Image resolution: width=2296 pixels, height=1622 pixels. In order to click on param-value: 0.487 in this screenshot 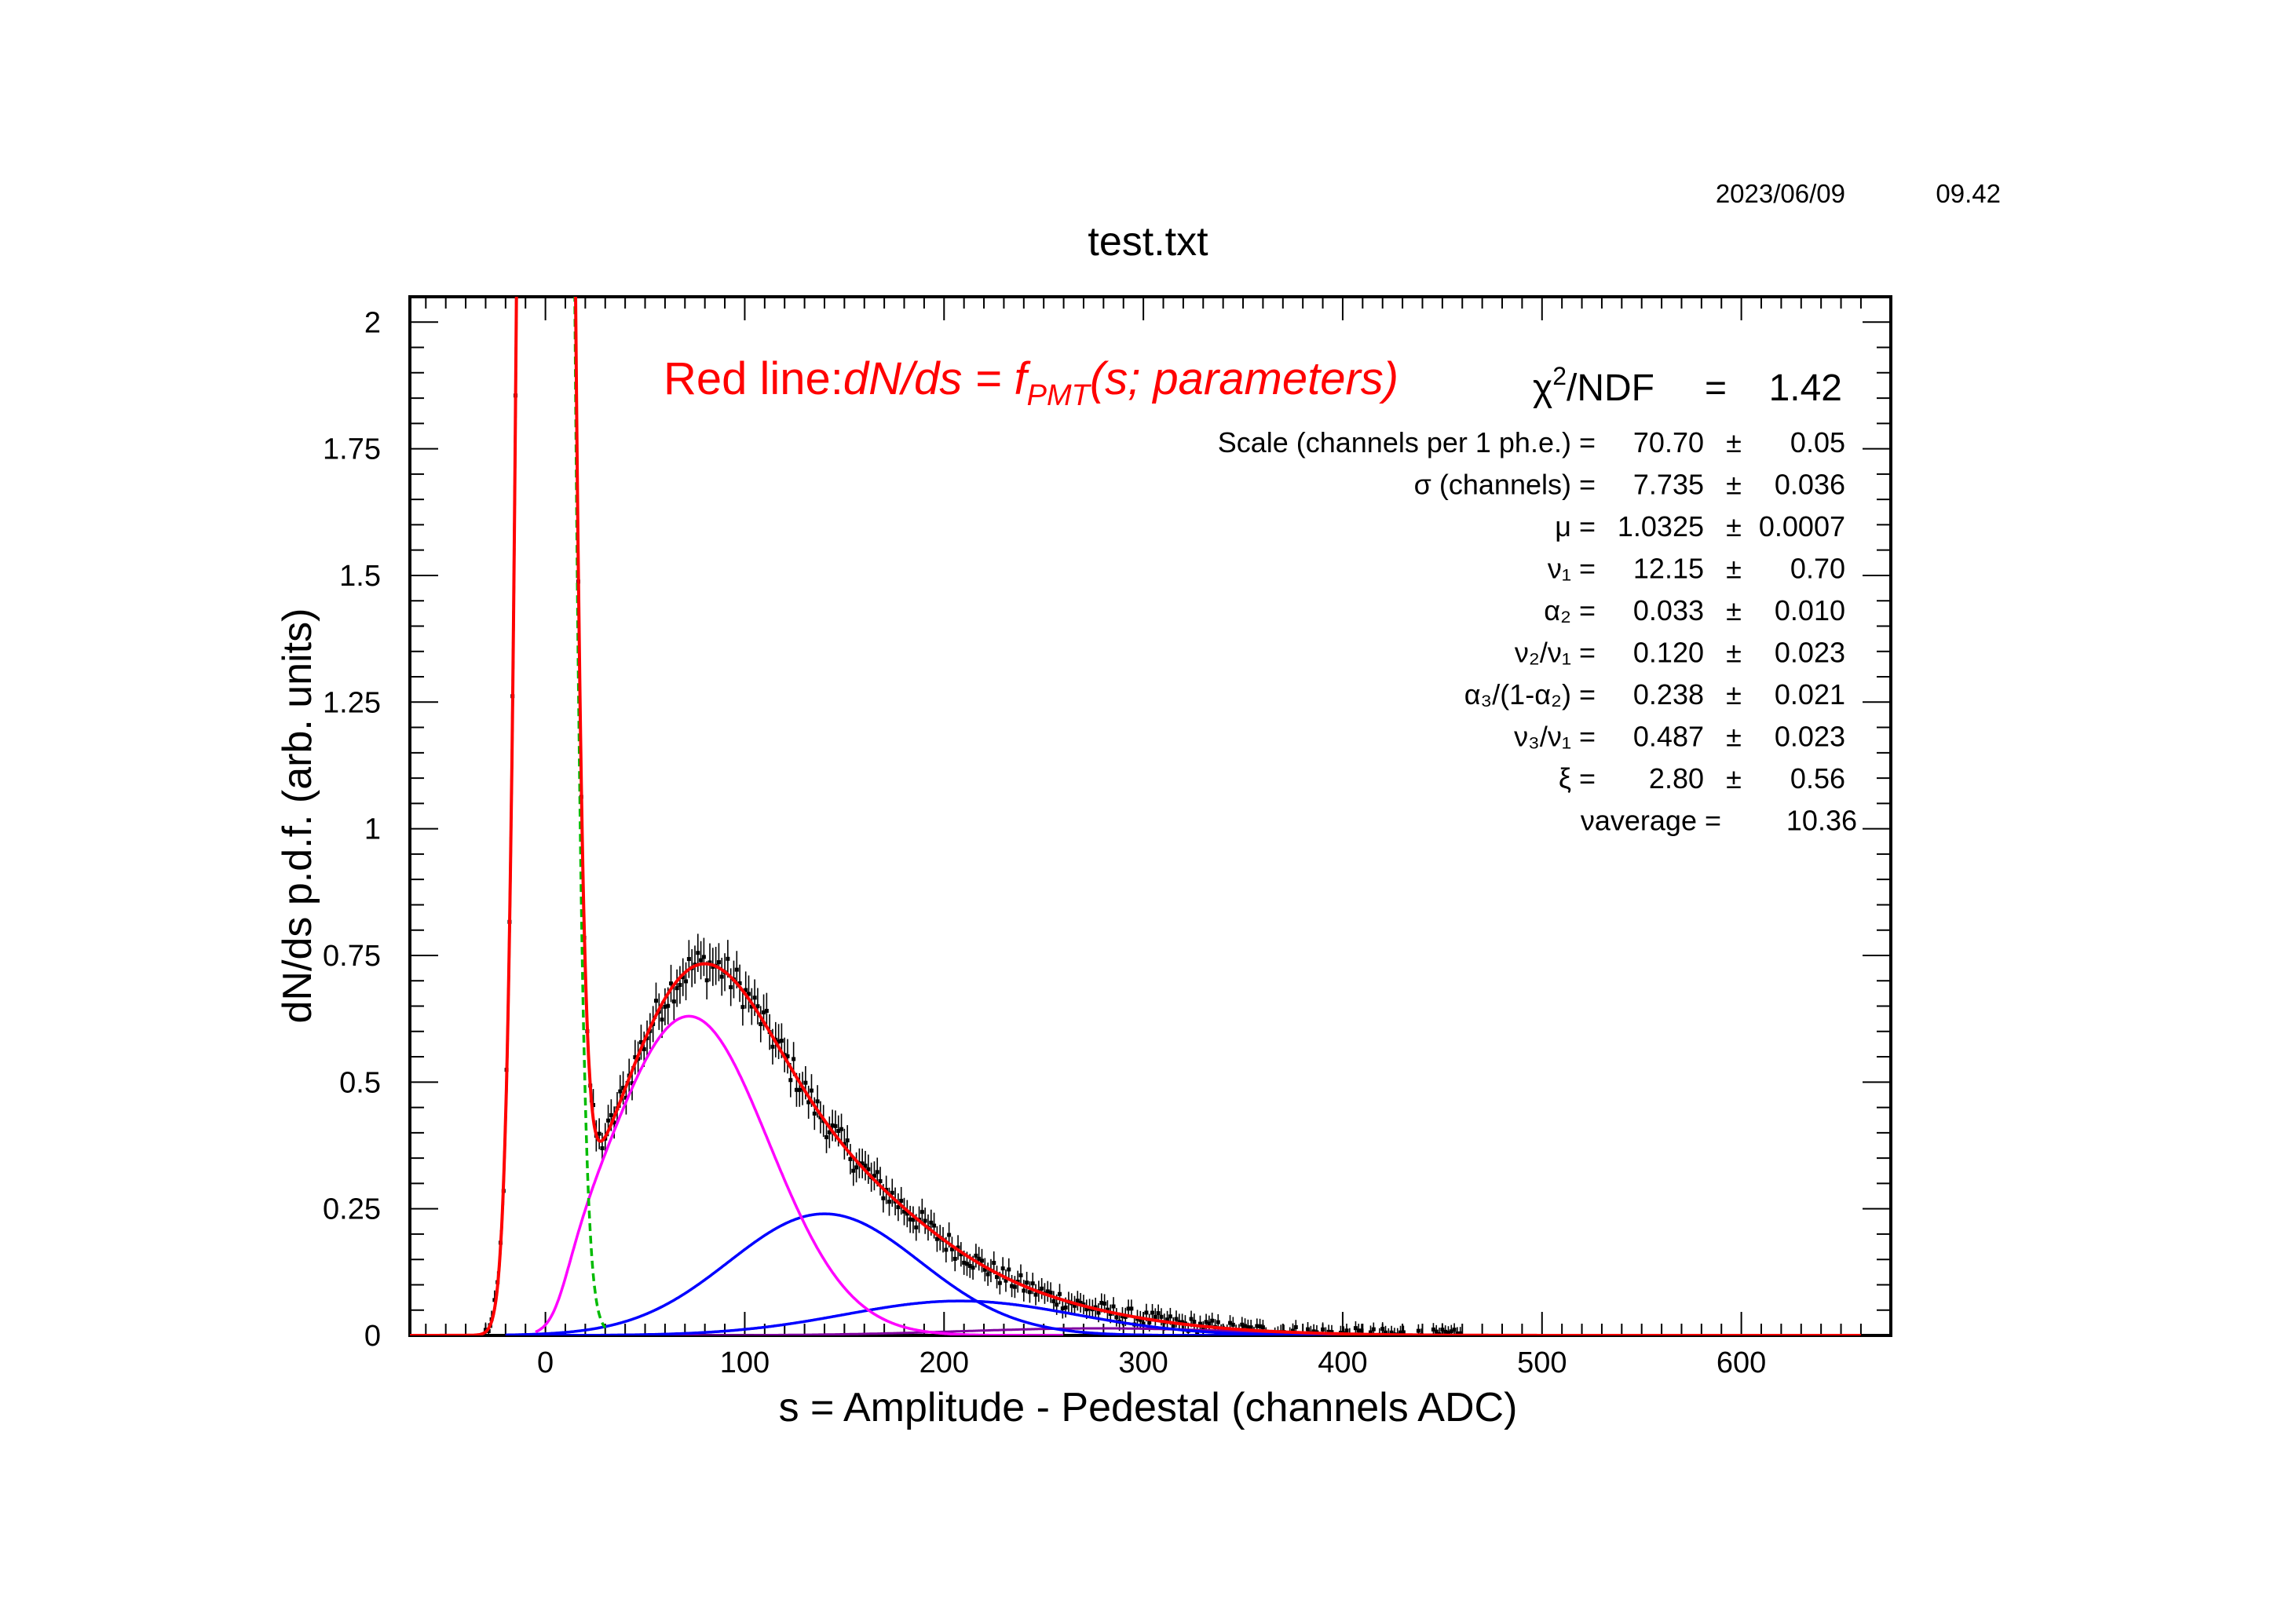, I will do `click(1669, 737)`.